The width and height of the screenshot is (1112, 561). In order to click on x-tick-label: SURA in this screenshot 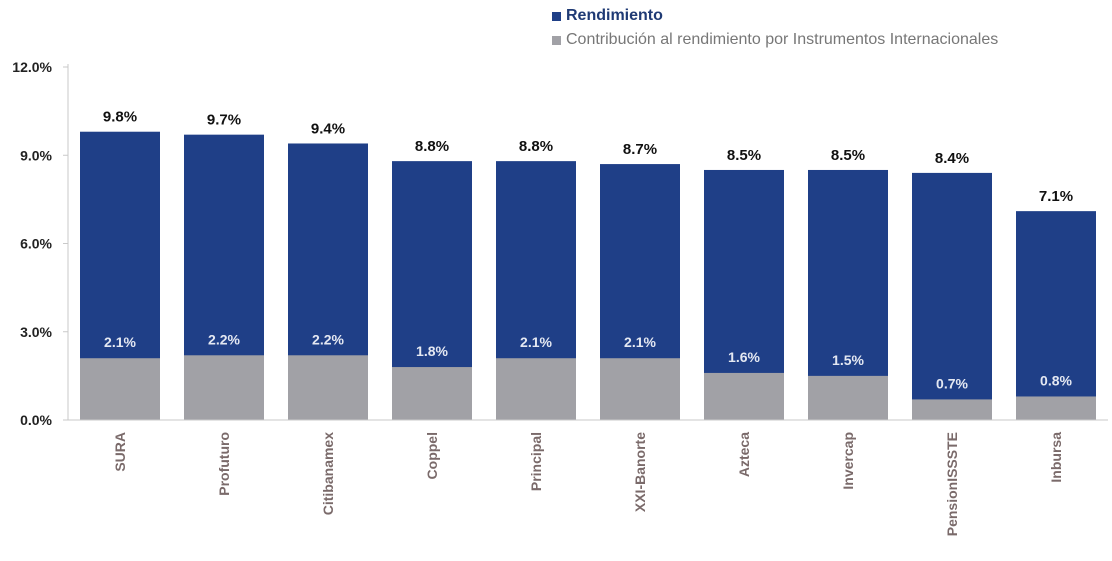, I will do `click(120, 452)`.